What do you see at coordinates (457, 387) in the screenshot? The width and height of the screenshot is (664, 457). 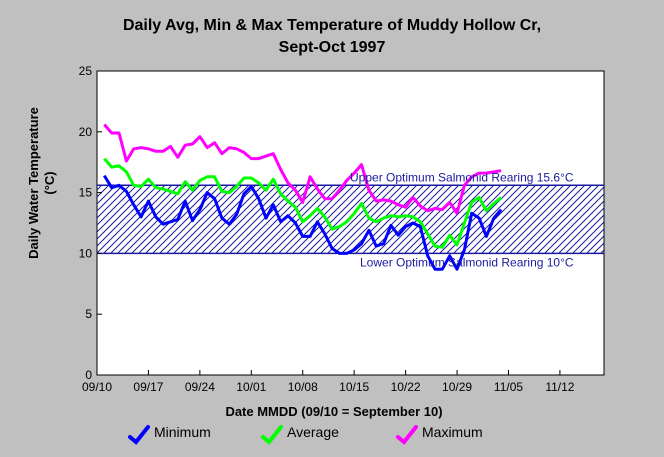 I see `x-tick-label: 10/29` at bounding box center [457, 387].